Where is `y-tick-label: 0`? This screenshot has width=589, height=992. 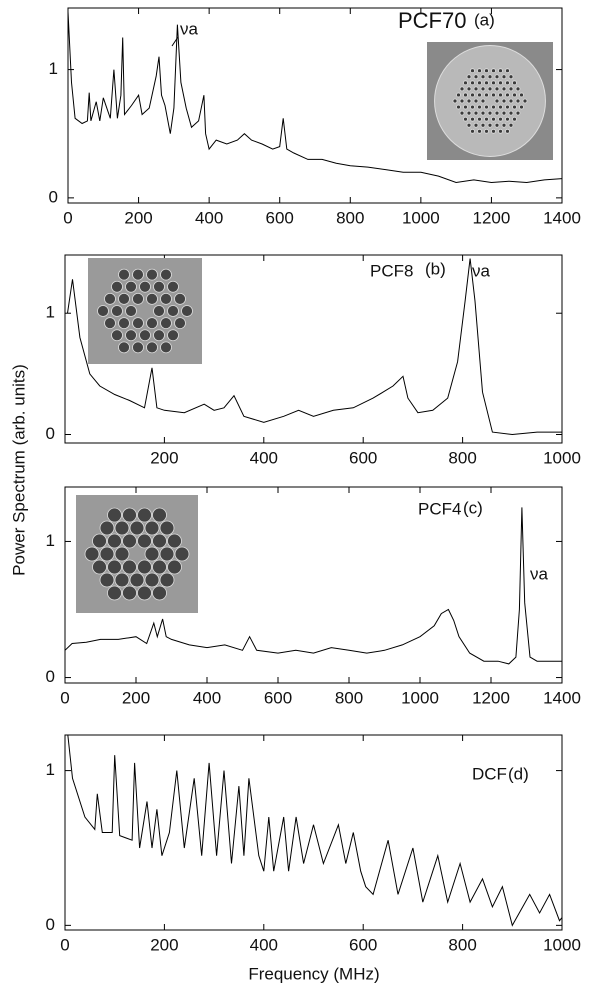
y-tick-label: 0 is located at coordinates (53, 196).